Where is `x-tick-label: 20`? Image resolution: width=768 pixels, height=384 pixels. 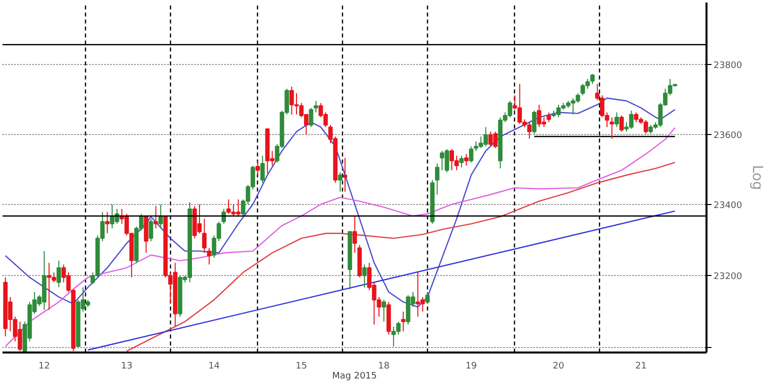
x-tick-label: 20 is located at coordinates (558, 367).